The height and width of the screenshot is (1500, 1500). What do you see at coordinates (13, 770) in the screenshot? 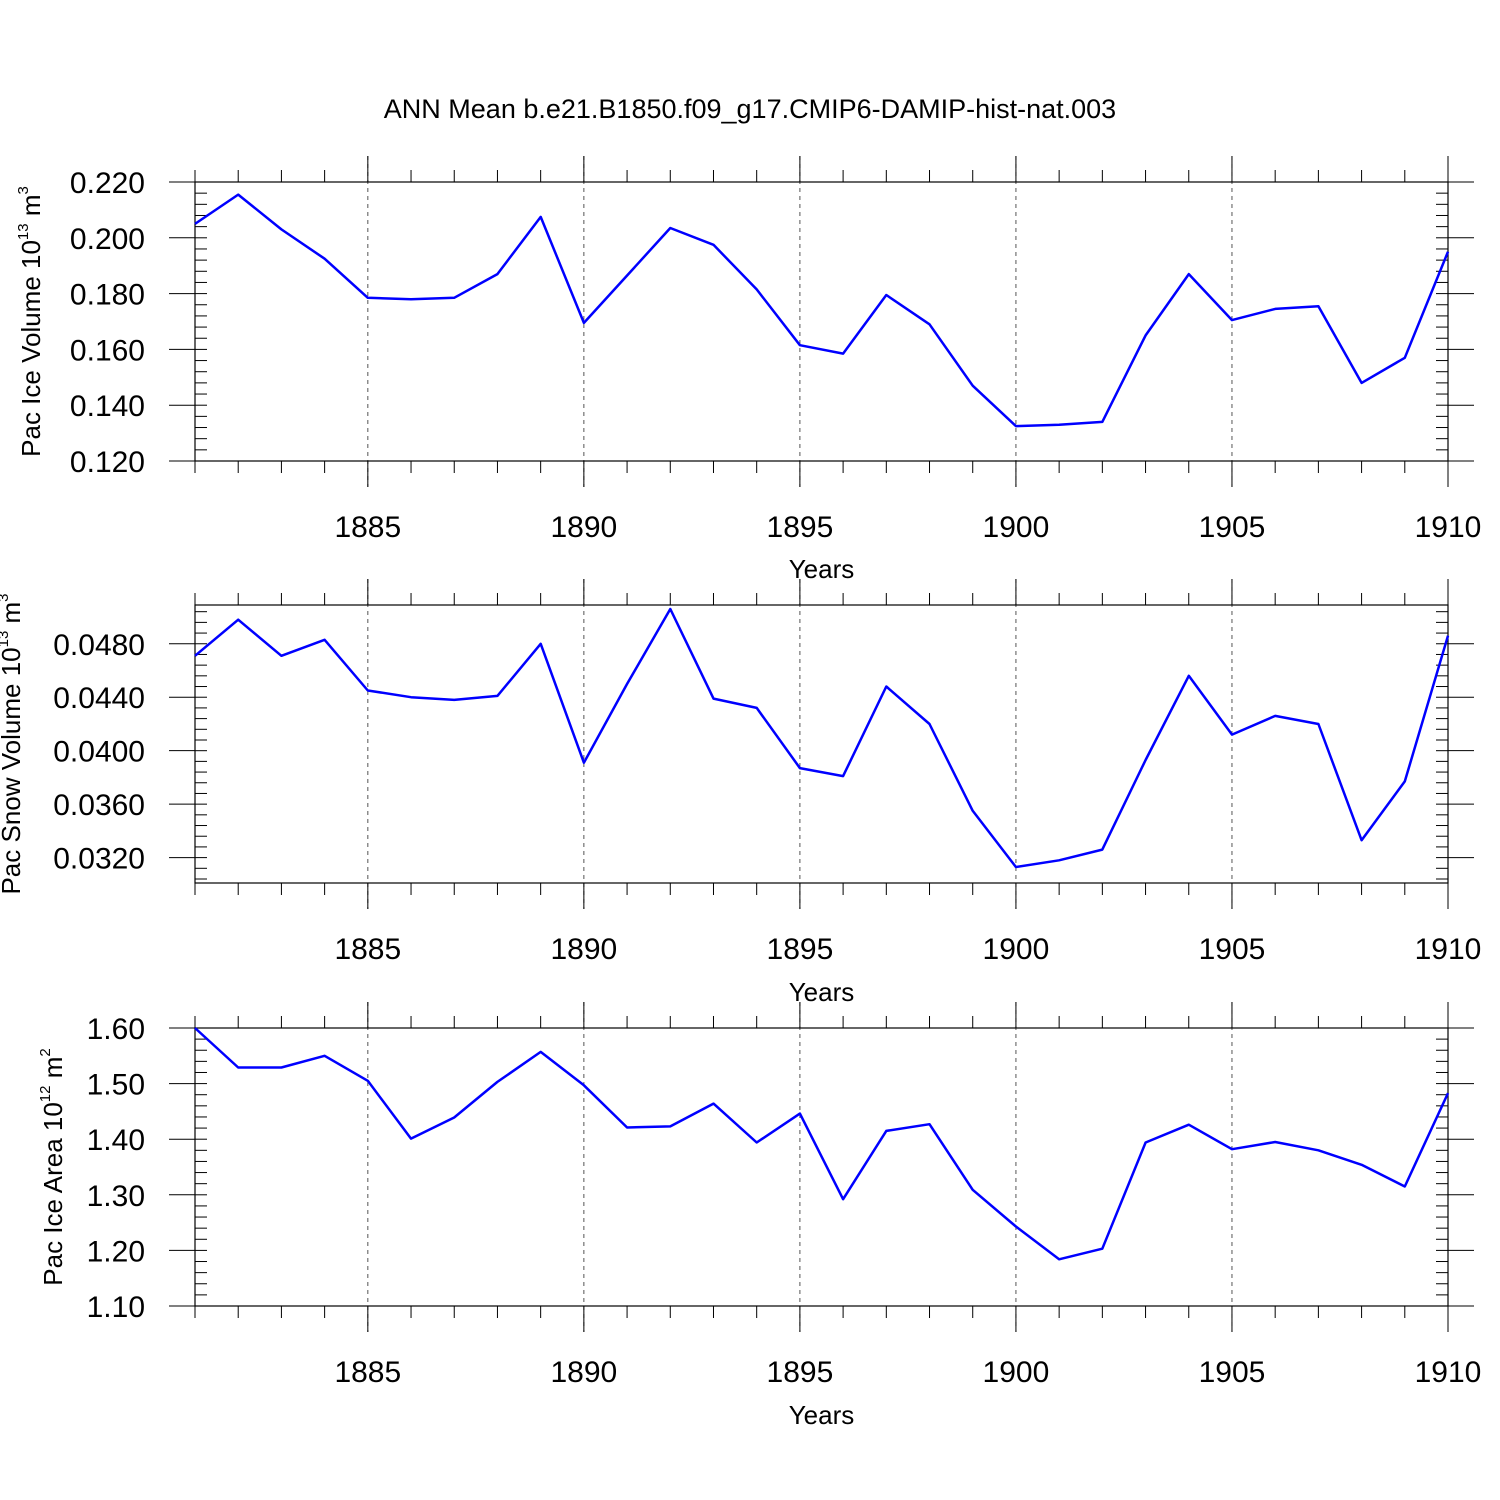
I see `y-axis-title-text: Pac Snow Volume 10` at bounding box center [13, 770].